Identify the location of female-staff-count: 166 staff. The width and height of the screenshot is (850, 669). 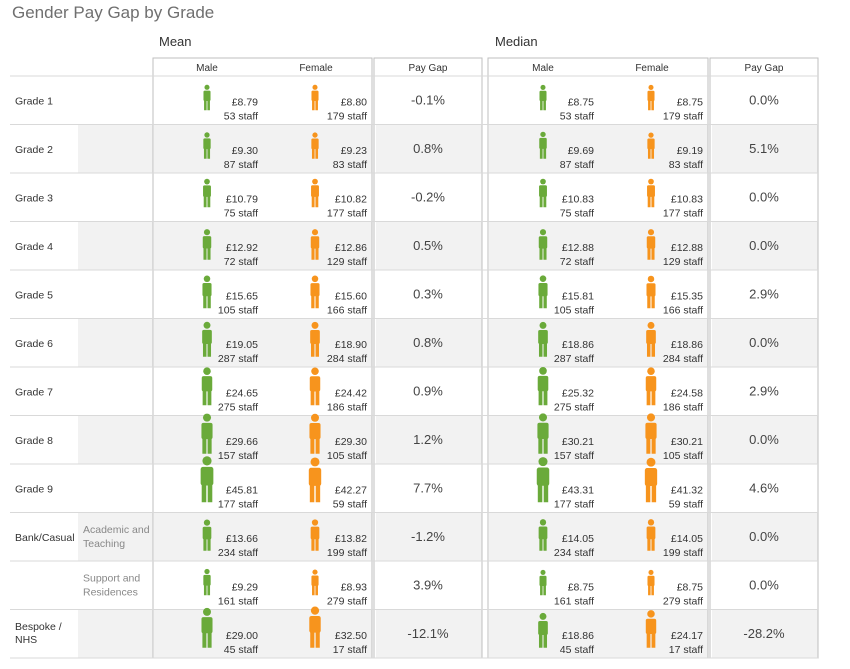
(683, 310).